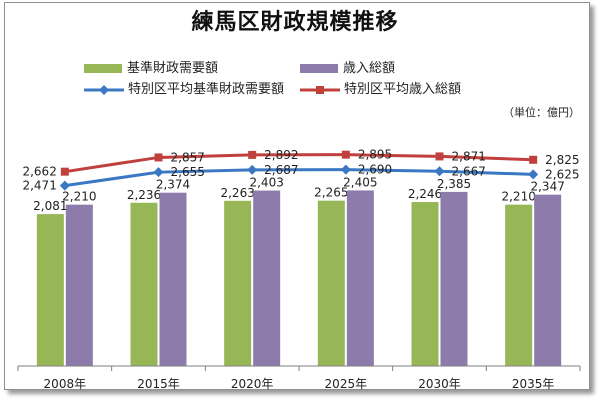  I want to click on line-value-label: 2,667, so click(469, 171).